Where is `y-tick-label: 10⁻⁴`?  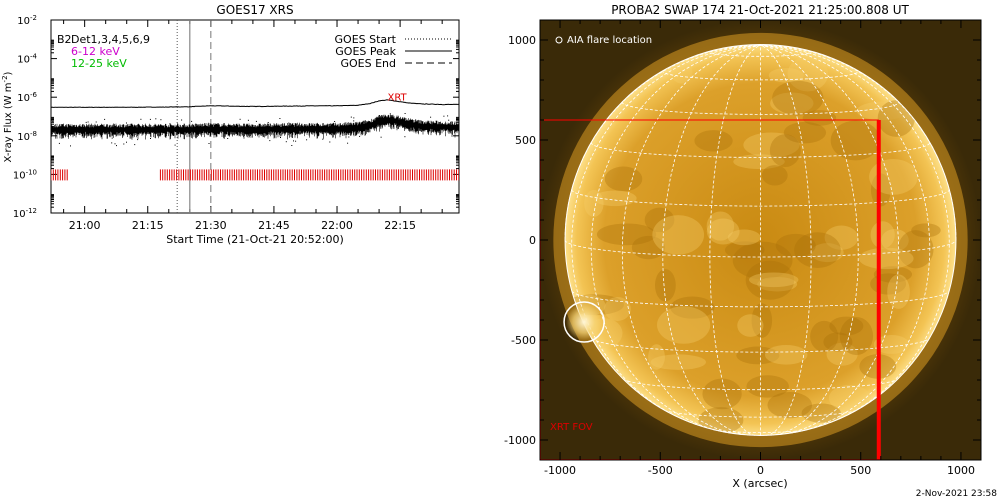 y-tick-label: 10⁻⁴ is located at coordinates (27, 59).